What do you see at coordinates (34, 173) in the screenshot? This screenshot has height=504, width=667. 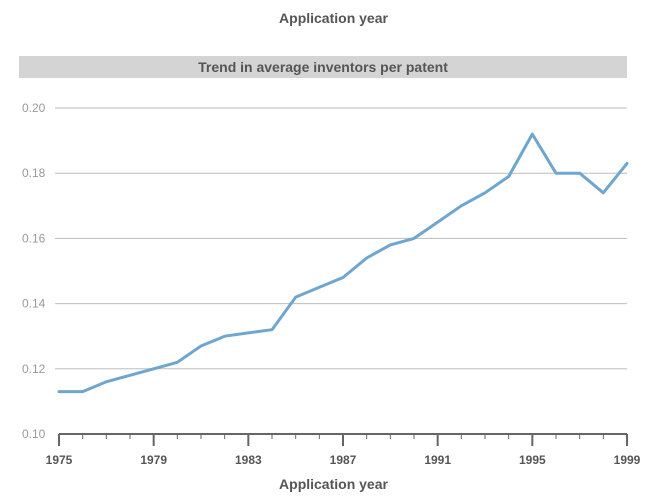 I see `y-tick-label: 0.18` at bounding box center [34, 173].